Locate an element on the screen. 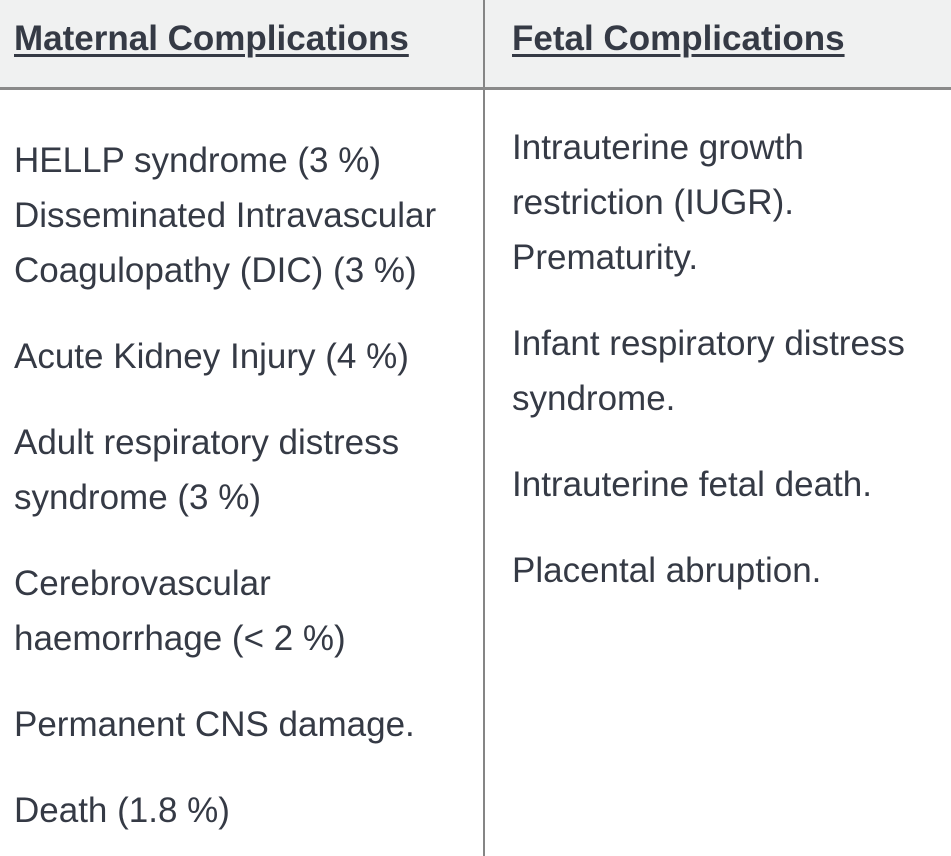  fetal-header-cell: Fetal Complications is located at coordinates (718, 43).